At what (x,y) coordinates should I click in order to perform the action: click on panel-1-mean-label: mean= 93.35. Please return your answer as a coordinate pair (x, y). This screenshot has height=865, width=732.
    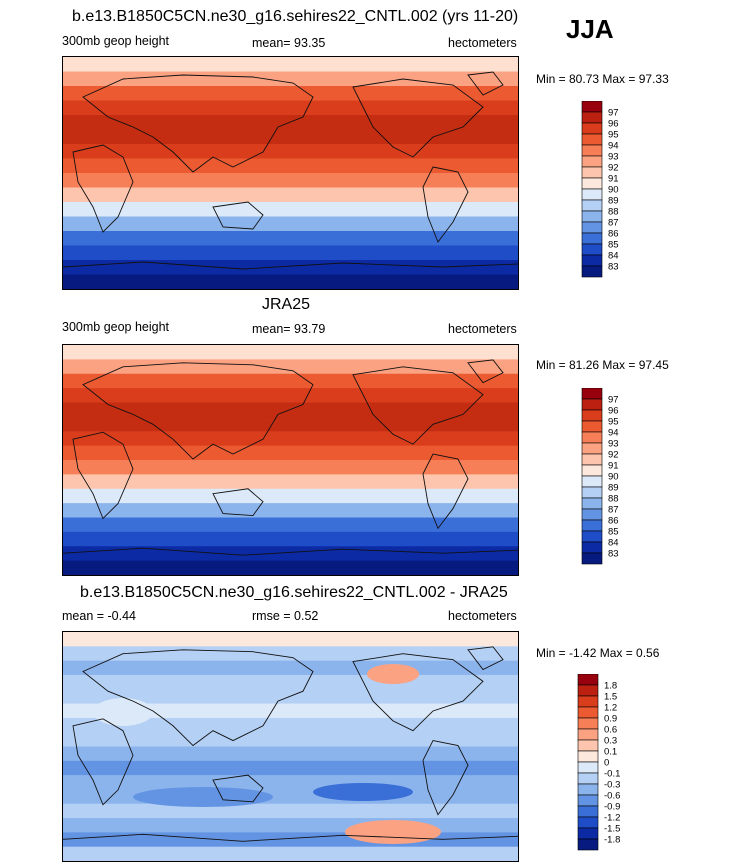
    Looking at the image, I should click on (289, 43).